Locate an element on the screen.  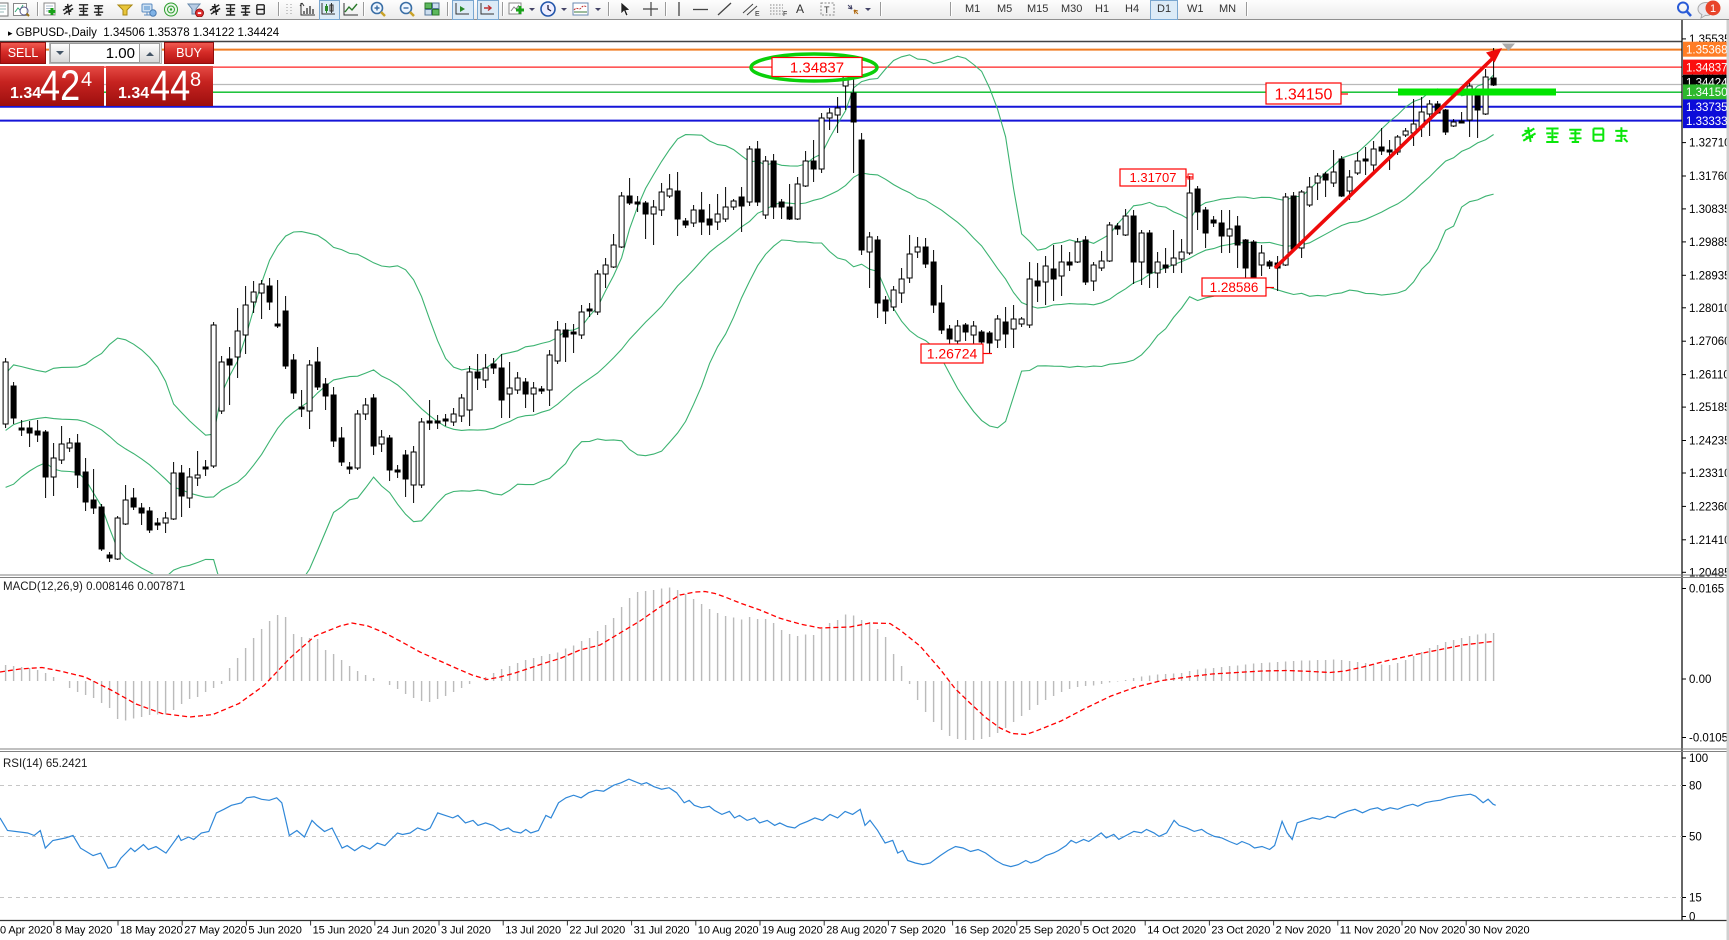
svg-text: 100 is located at coordinates (1698, 759).